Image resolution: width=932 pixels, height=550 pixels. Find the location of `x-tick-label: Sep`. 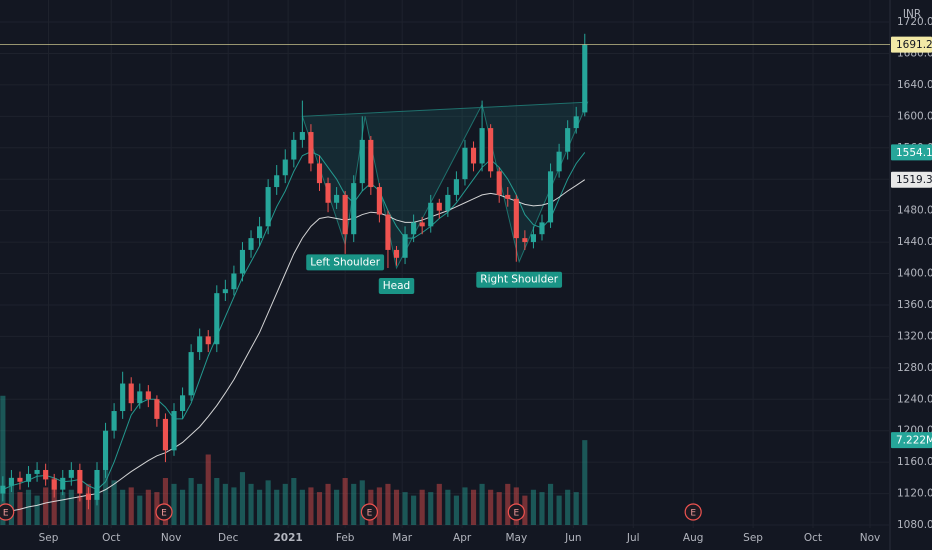

x-tick-label: Sep is located at coordinates (49, 538).